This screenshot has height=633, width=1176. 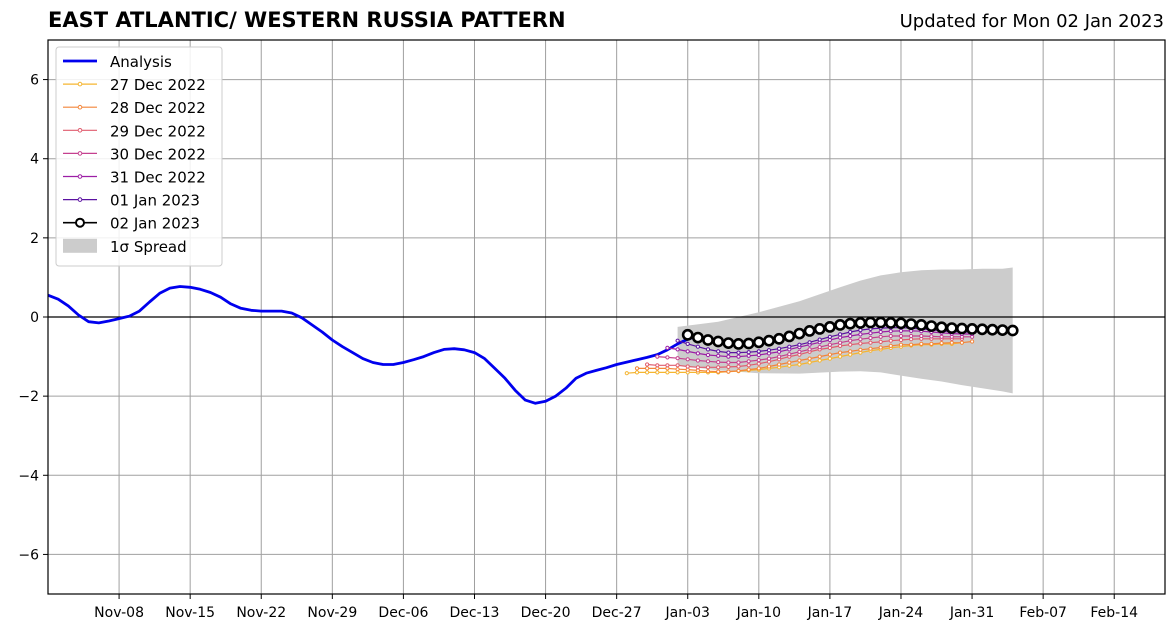 I want to click on legend-label: Analysis, so click(x=141, y=62).